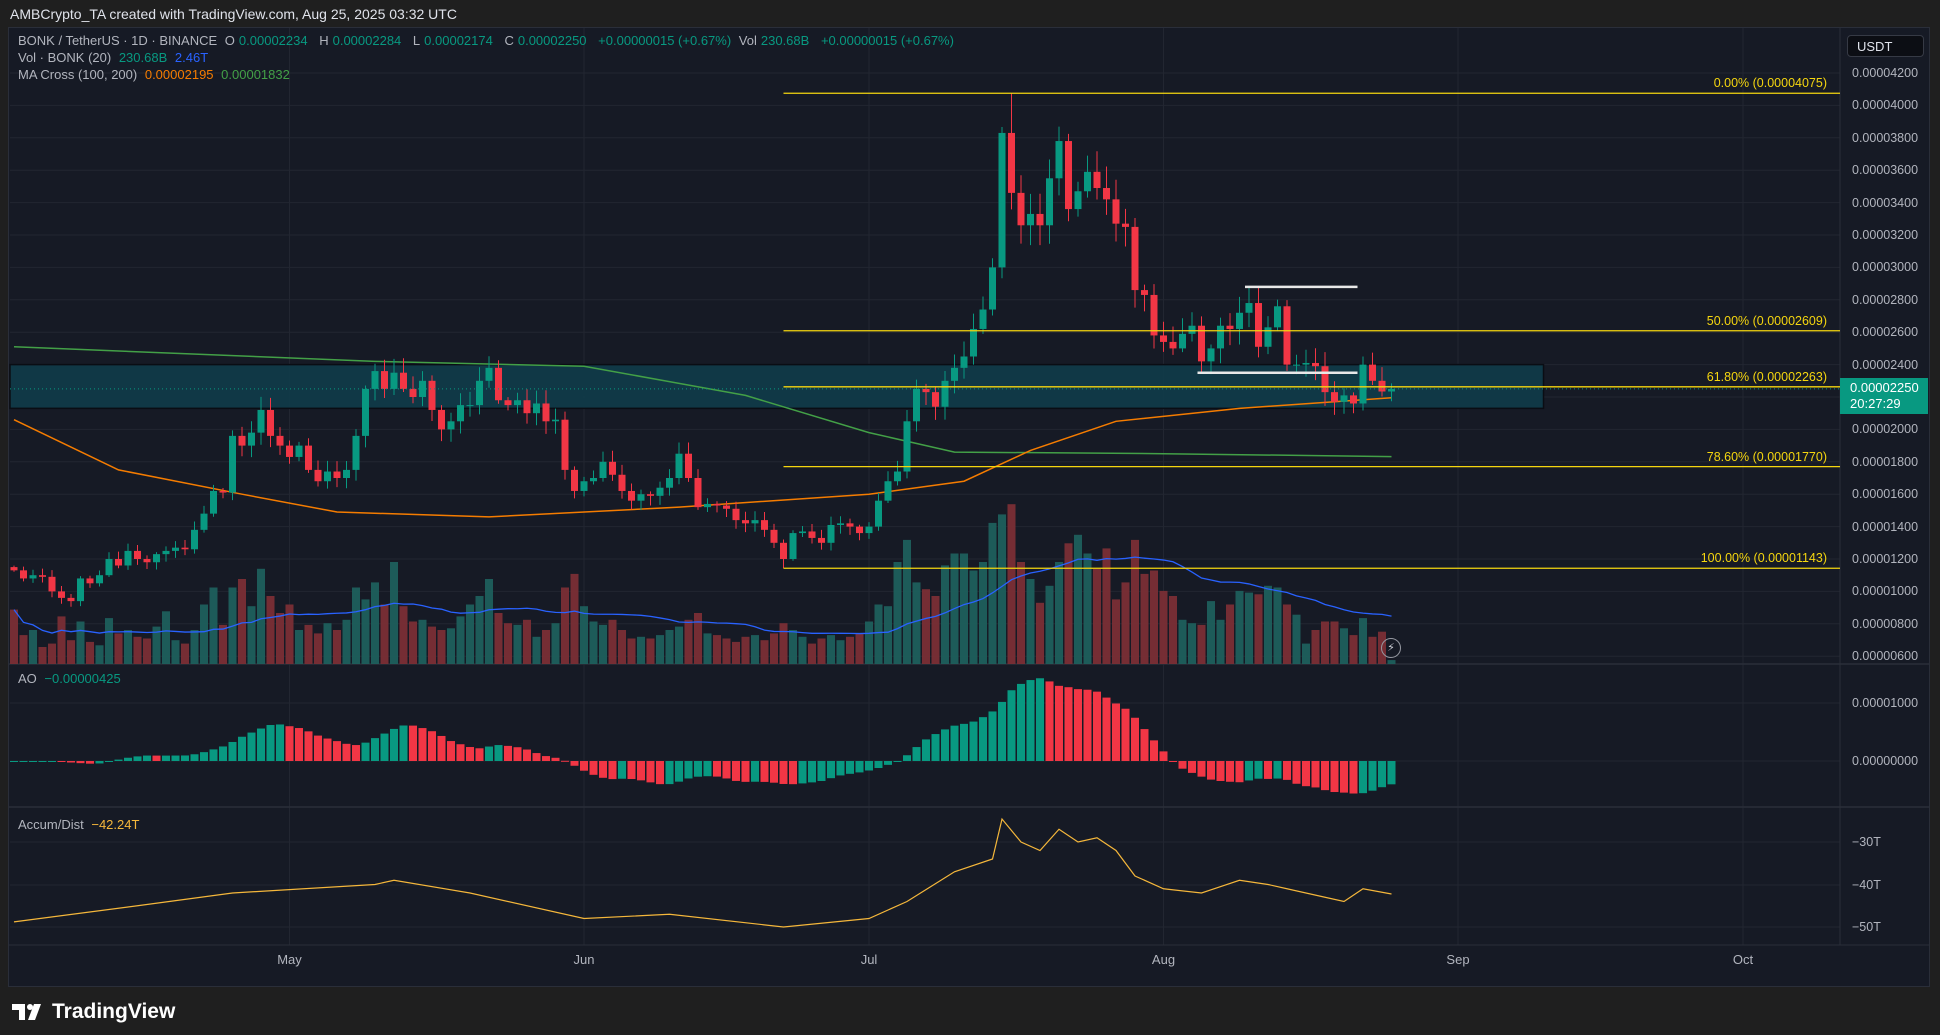 This screenshot has width=1940, height=1035. I want to click on time-tick: Oct, so click(1743, 959).